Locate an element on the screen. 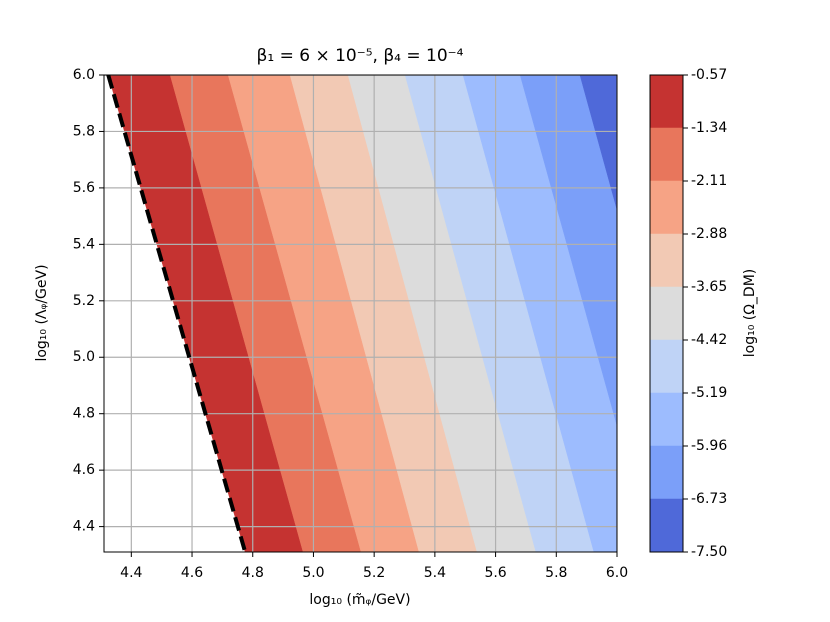 Image resolution: width=830 pixels, height=622 pixels. x-tick-label: 5.6 is located at coordinates (495, 573).